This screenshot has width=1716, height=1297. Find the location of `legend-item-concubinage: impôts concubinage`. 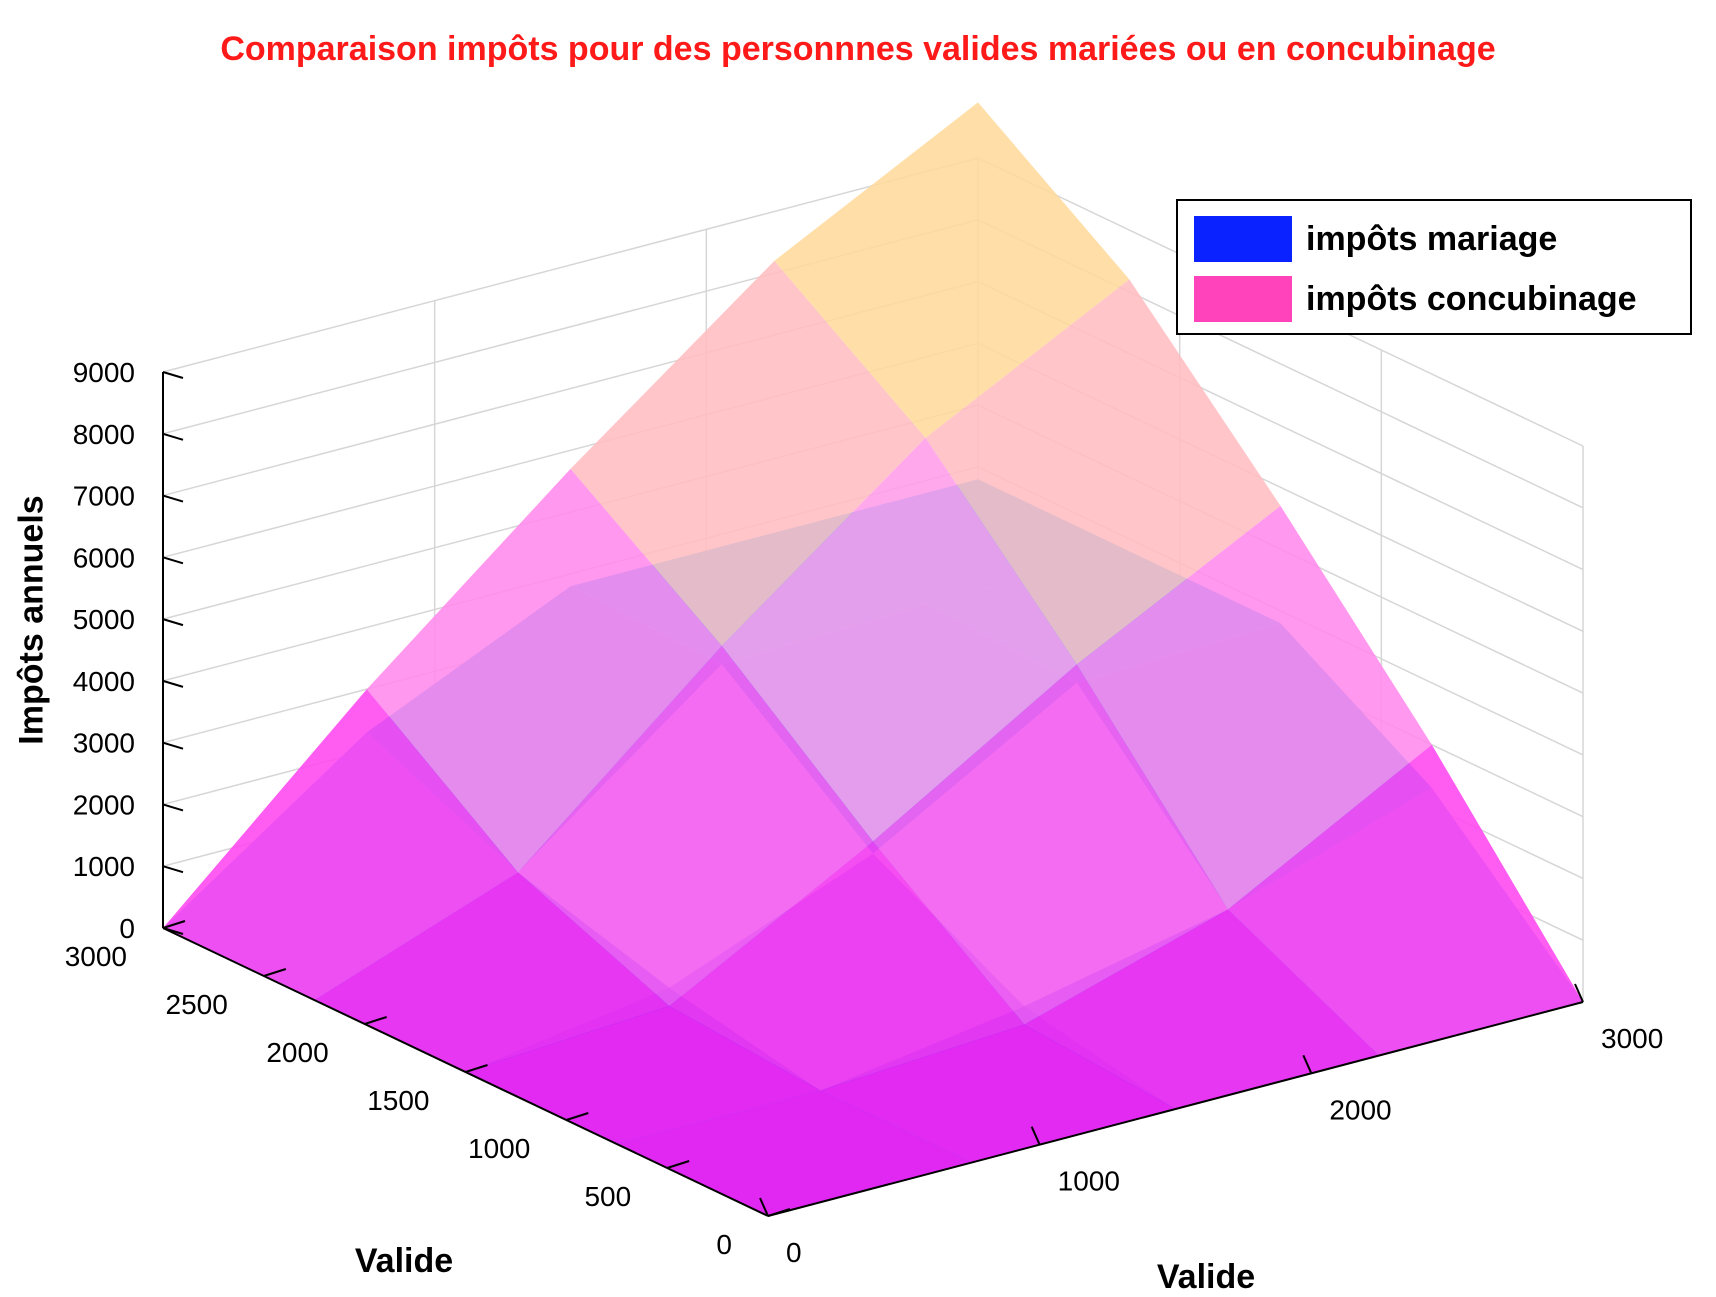

legend-item-concubinage: impôts concubinage is located at coordinates (1415, 299).